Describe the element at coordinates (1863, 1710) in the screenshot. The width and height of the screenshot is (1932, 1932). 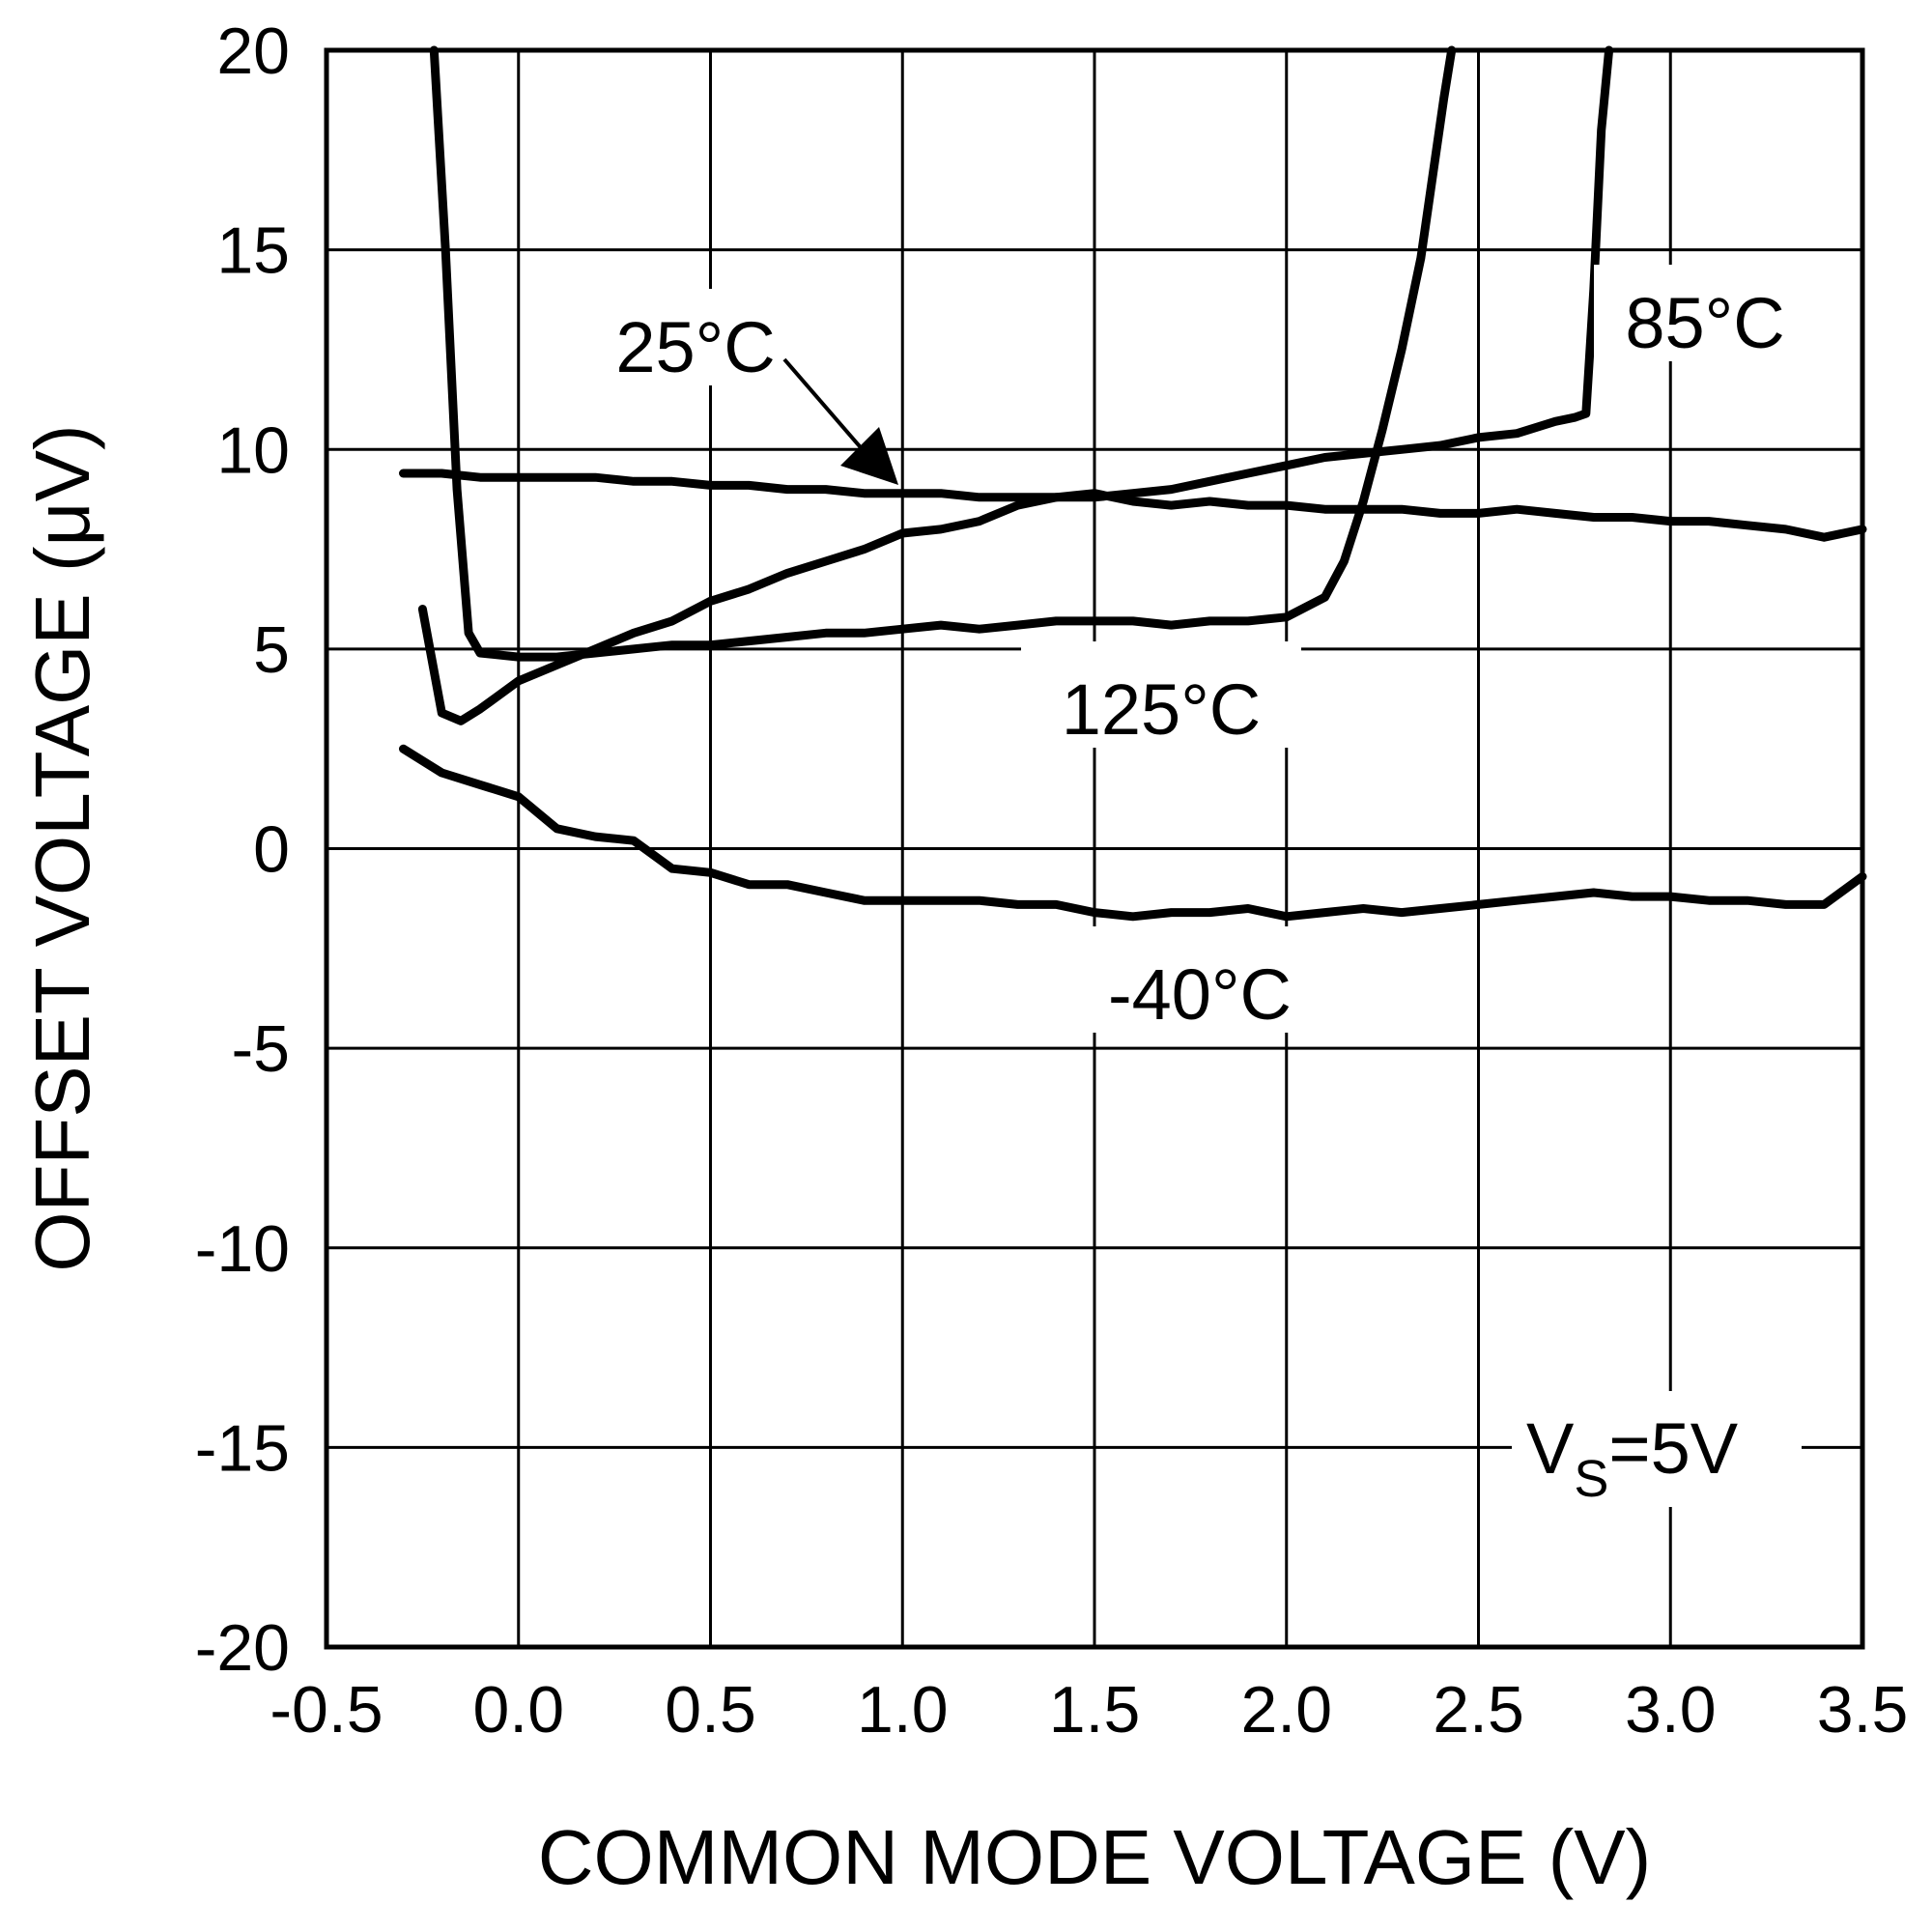
I see `x-tick-label-8: 3.5` at that location.